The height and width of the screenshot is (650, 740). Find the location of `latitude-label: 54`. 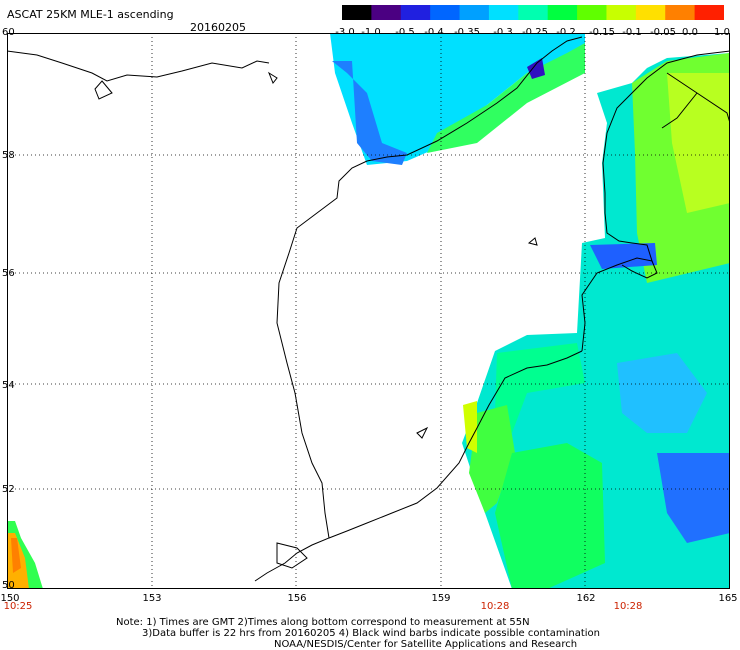

latitude-label: 54 is located at coordinates (8, 385).